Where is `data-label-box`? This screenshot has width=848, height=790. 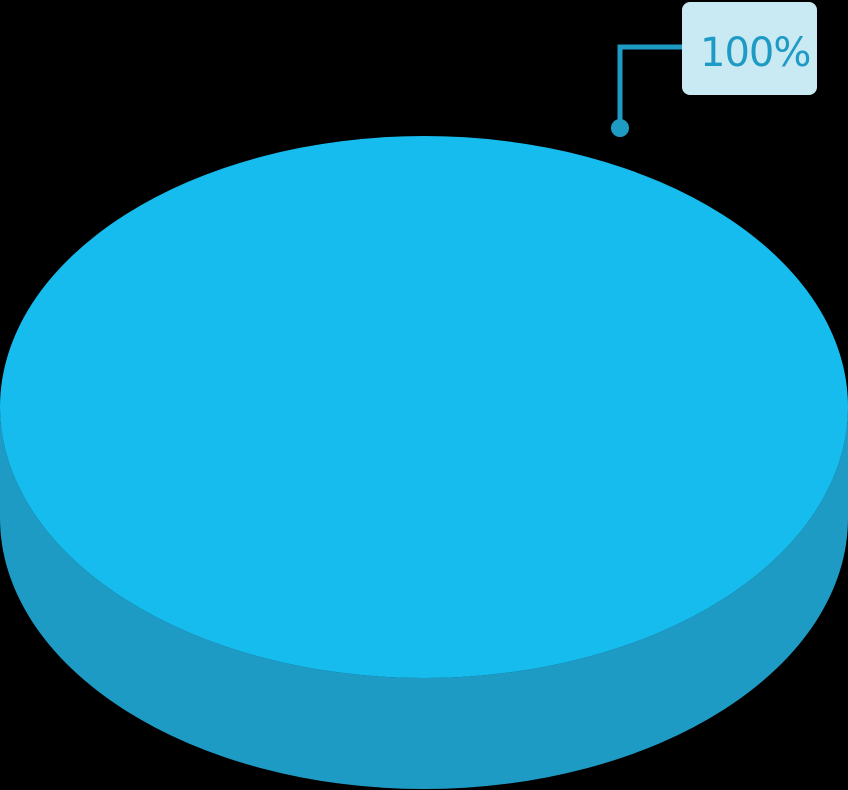 data-label-box is located at coordinates (749, 48).